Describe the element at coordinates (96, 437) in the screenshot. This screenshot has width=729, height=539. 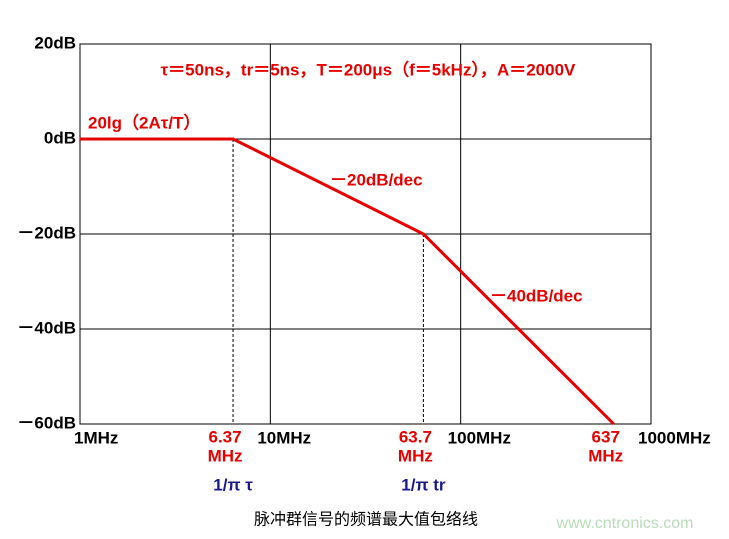
I see `x-tick-label: 1MHz` at that location.